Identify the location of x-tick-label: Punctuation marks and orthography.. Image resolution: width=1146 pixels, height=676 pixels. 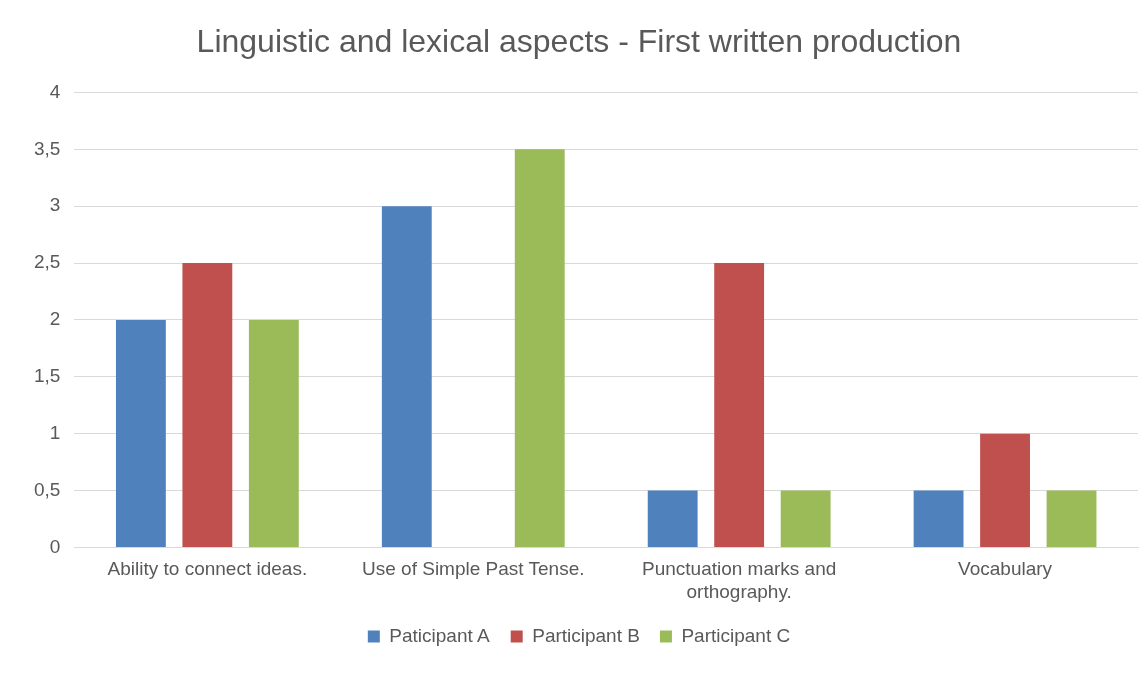
(739, 580).